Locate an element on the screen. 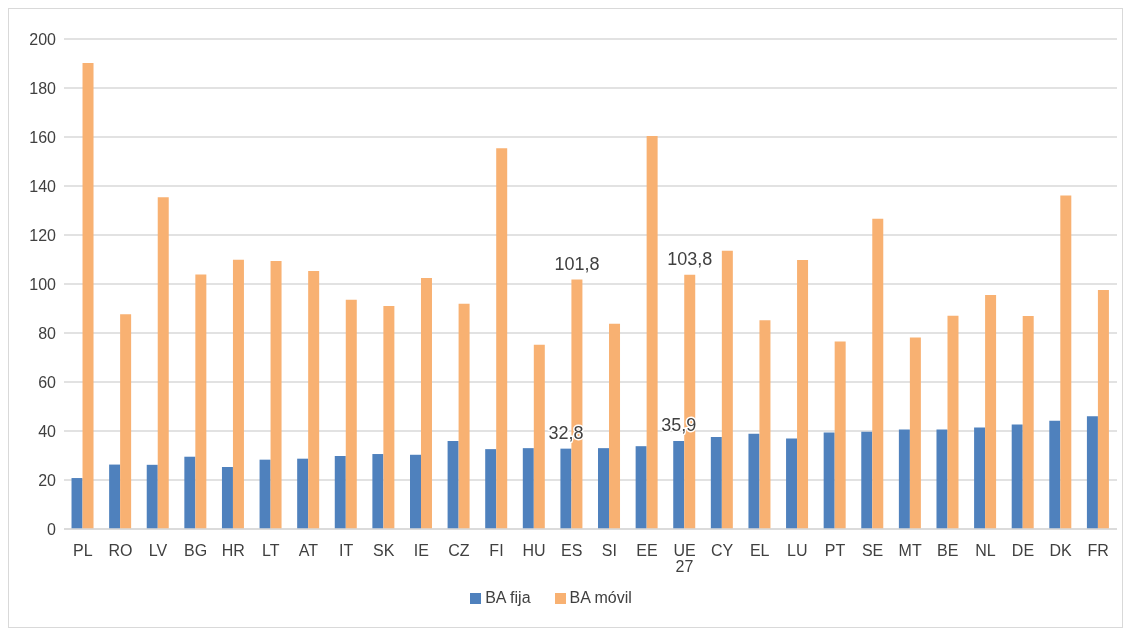 This screenshot has width=1131, height=640. y-tick-label: 120 is located at coordinates (43, 235).